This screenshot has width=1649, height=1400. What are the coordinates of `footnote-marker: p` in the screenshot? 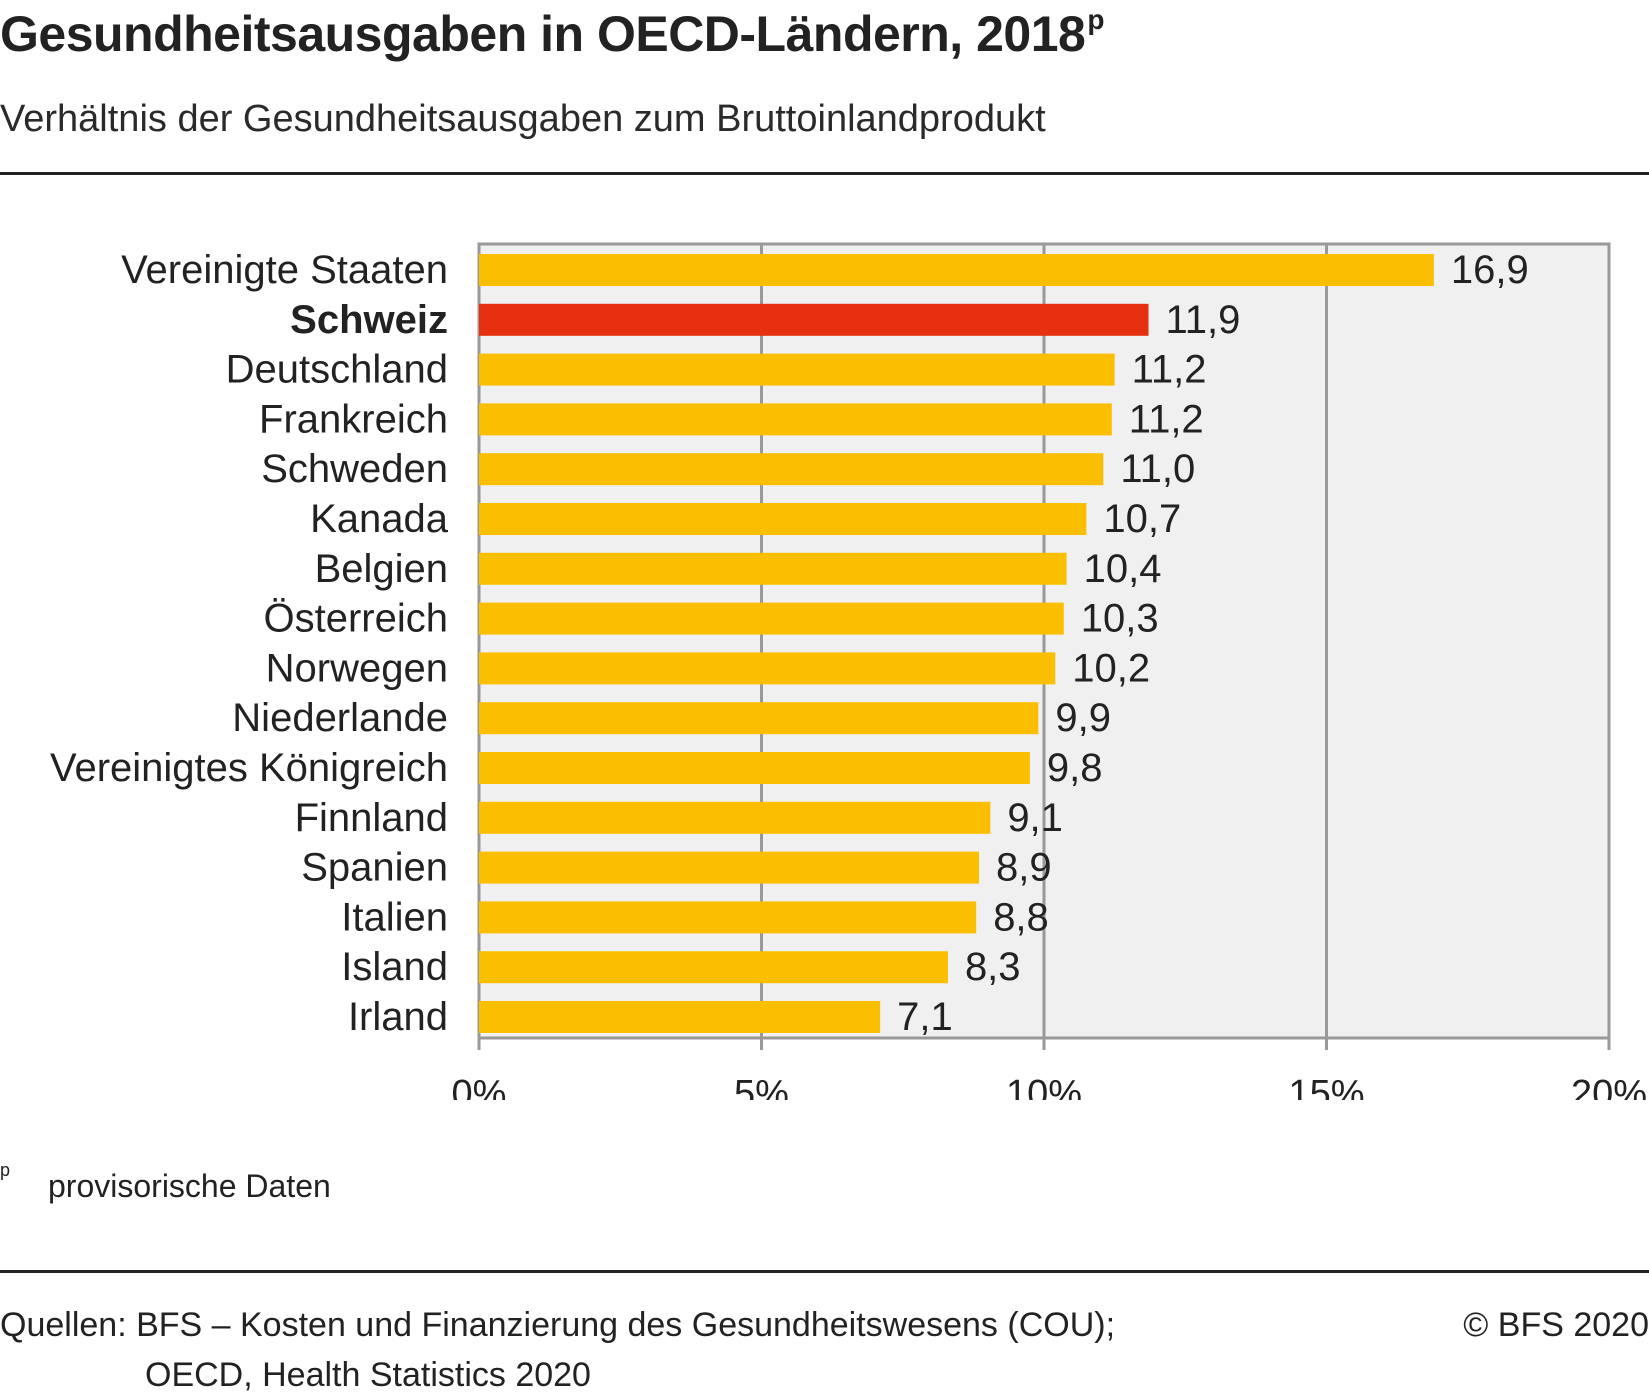 It's located at (5, 1170).